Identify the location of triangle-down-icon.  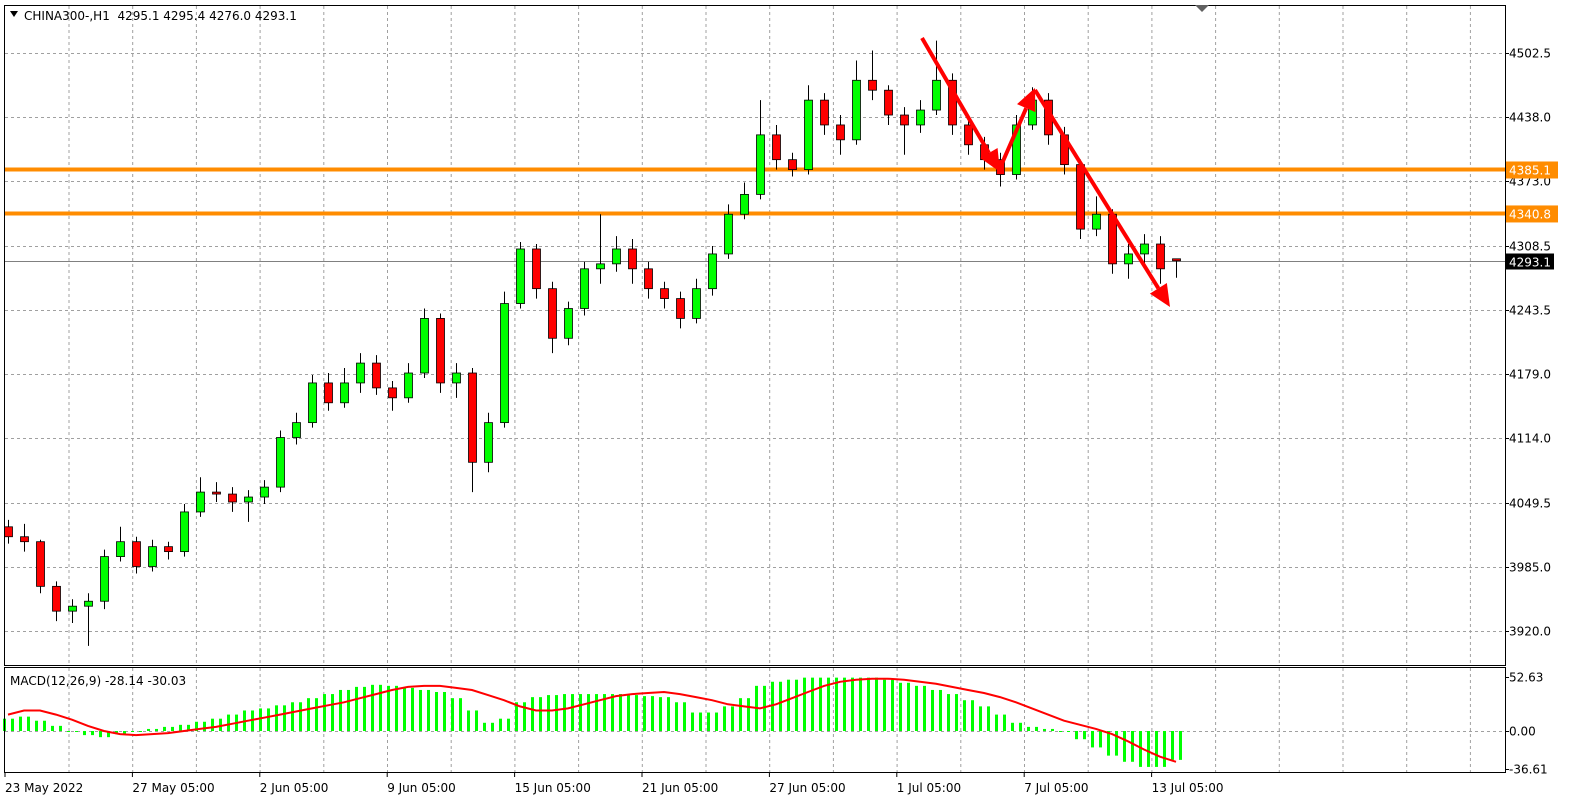
(14, 14).